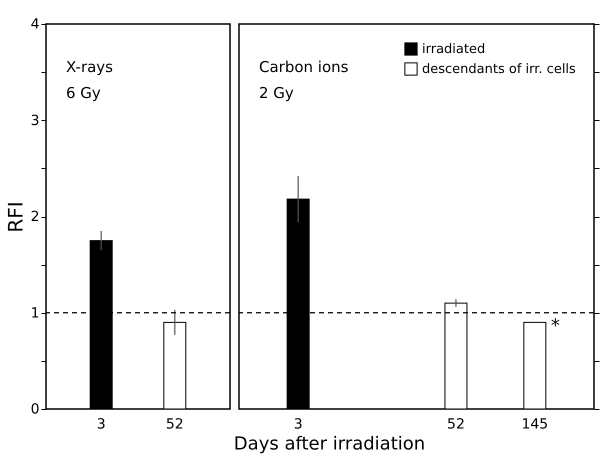  What do you see at coordinates (454, 49) in the screenshot?
I see `legend-label: irradiated` at bounding box center [454, 49].